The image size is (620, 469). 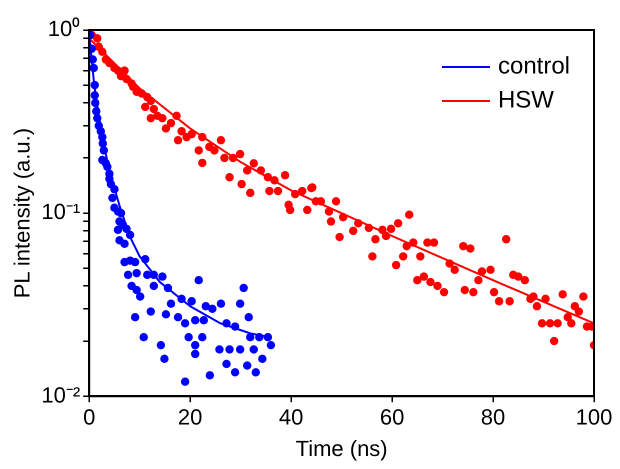 I want to click on x-tick-label: 40, so click(x=291, y=417).